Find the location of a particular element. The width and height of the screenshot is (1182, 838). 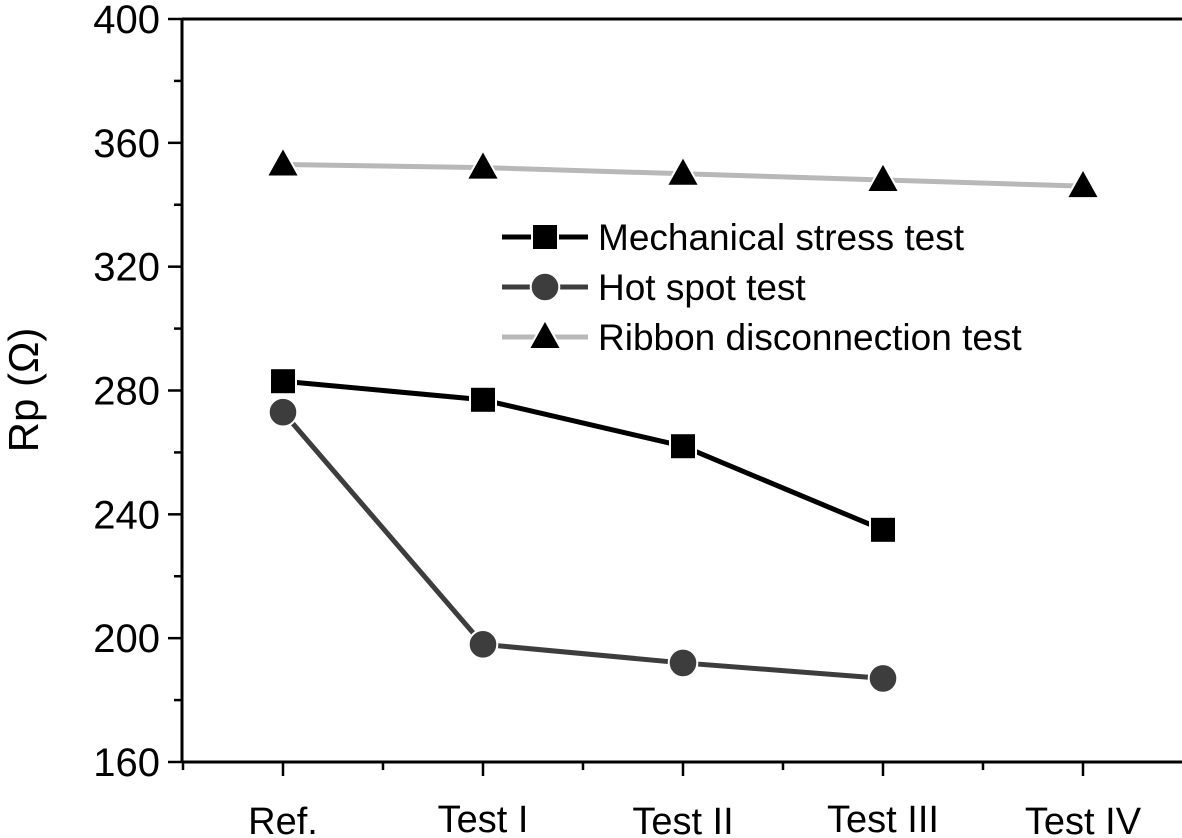

y-tick-label: 360 is located at coordinates (126, 144).